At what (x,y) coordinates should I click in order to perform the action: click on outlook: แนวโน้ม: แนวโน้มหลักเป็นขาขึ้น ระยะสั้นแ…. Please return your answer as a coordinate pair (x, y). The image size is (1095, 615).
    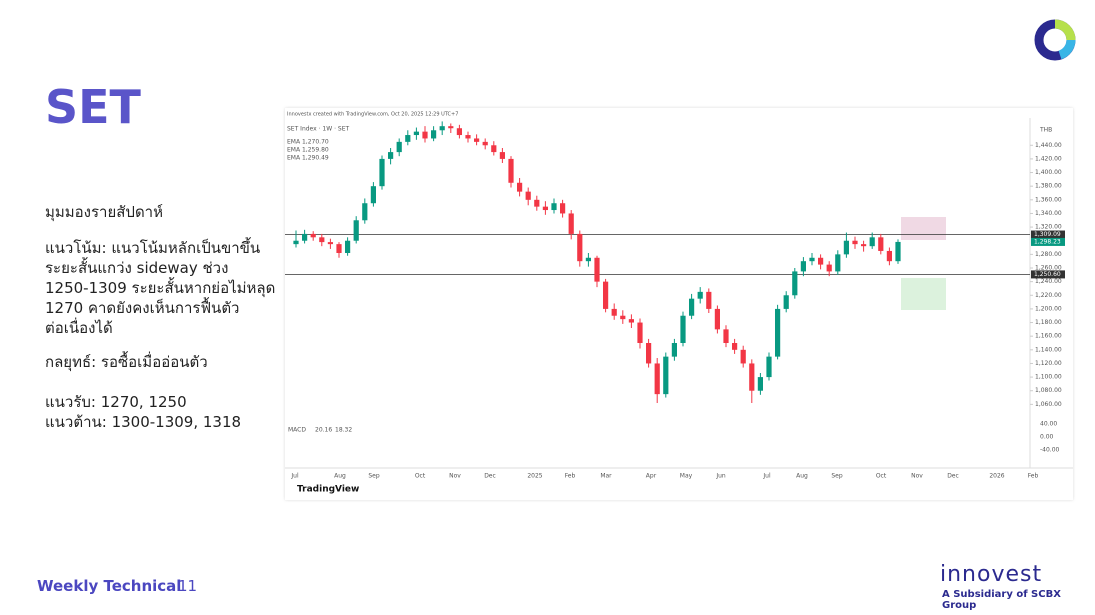
    Looking at the image, I should click on (160, 288).